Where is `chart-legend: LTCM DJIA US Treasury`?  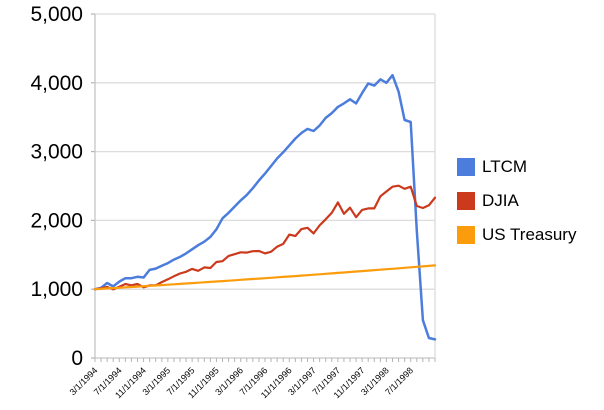 chart-legend: LTCM DJIA US Treasury is located at coordinates (516, 201).